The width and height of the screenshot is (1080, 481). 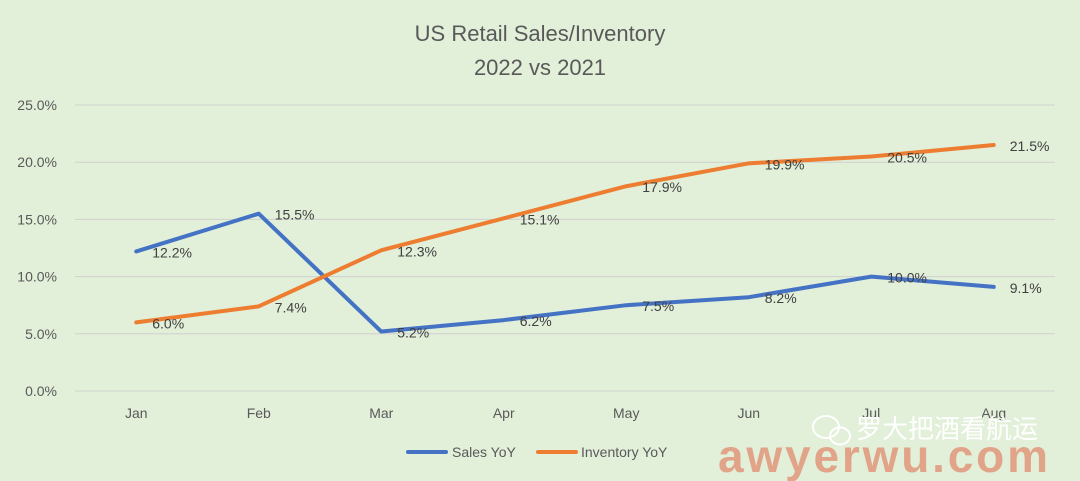 I want to click on data-label-inventory: 15.1%, so click(x=540, y=219).